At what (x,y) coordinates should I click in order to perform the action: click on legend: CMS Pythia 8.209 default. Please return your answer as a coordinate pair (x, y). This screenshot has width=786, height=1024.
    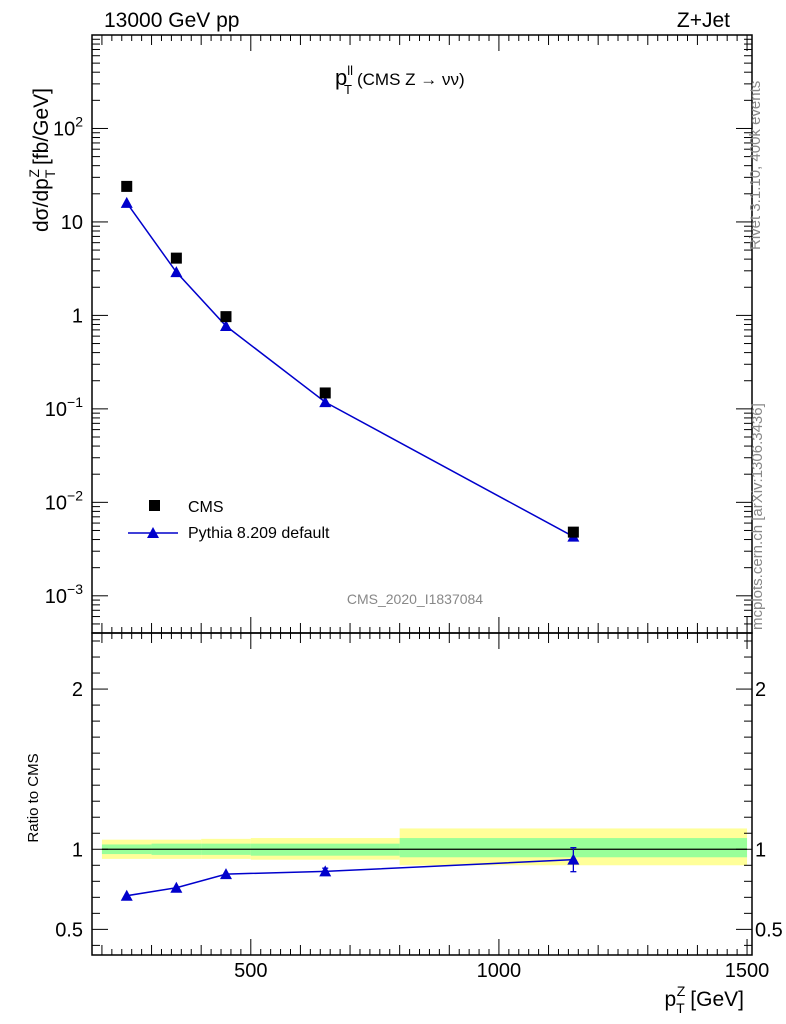
    Looking at the image, I should click on (229, 520).